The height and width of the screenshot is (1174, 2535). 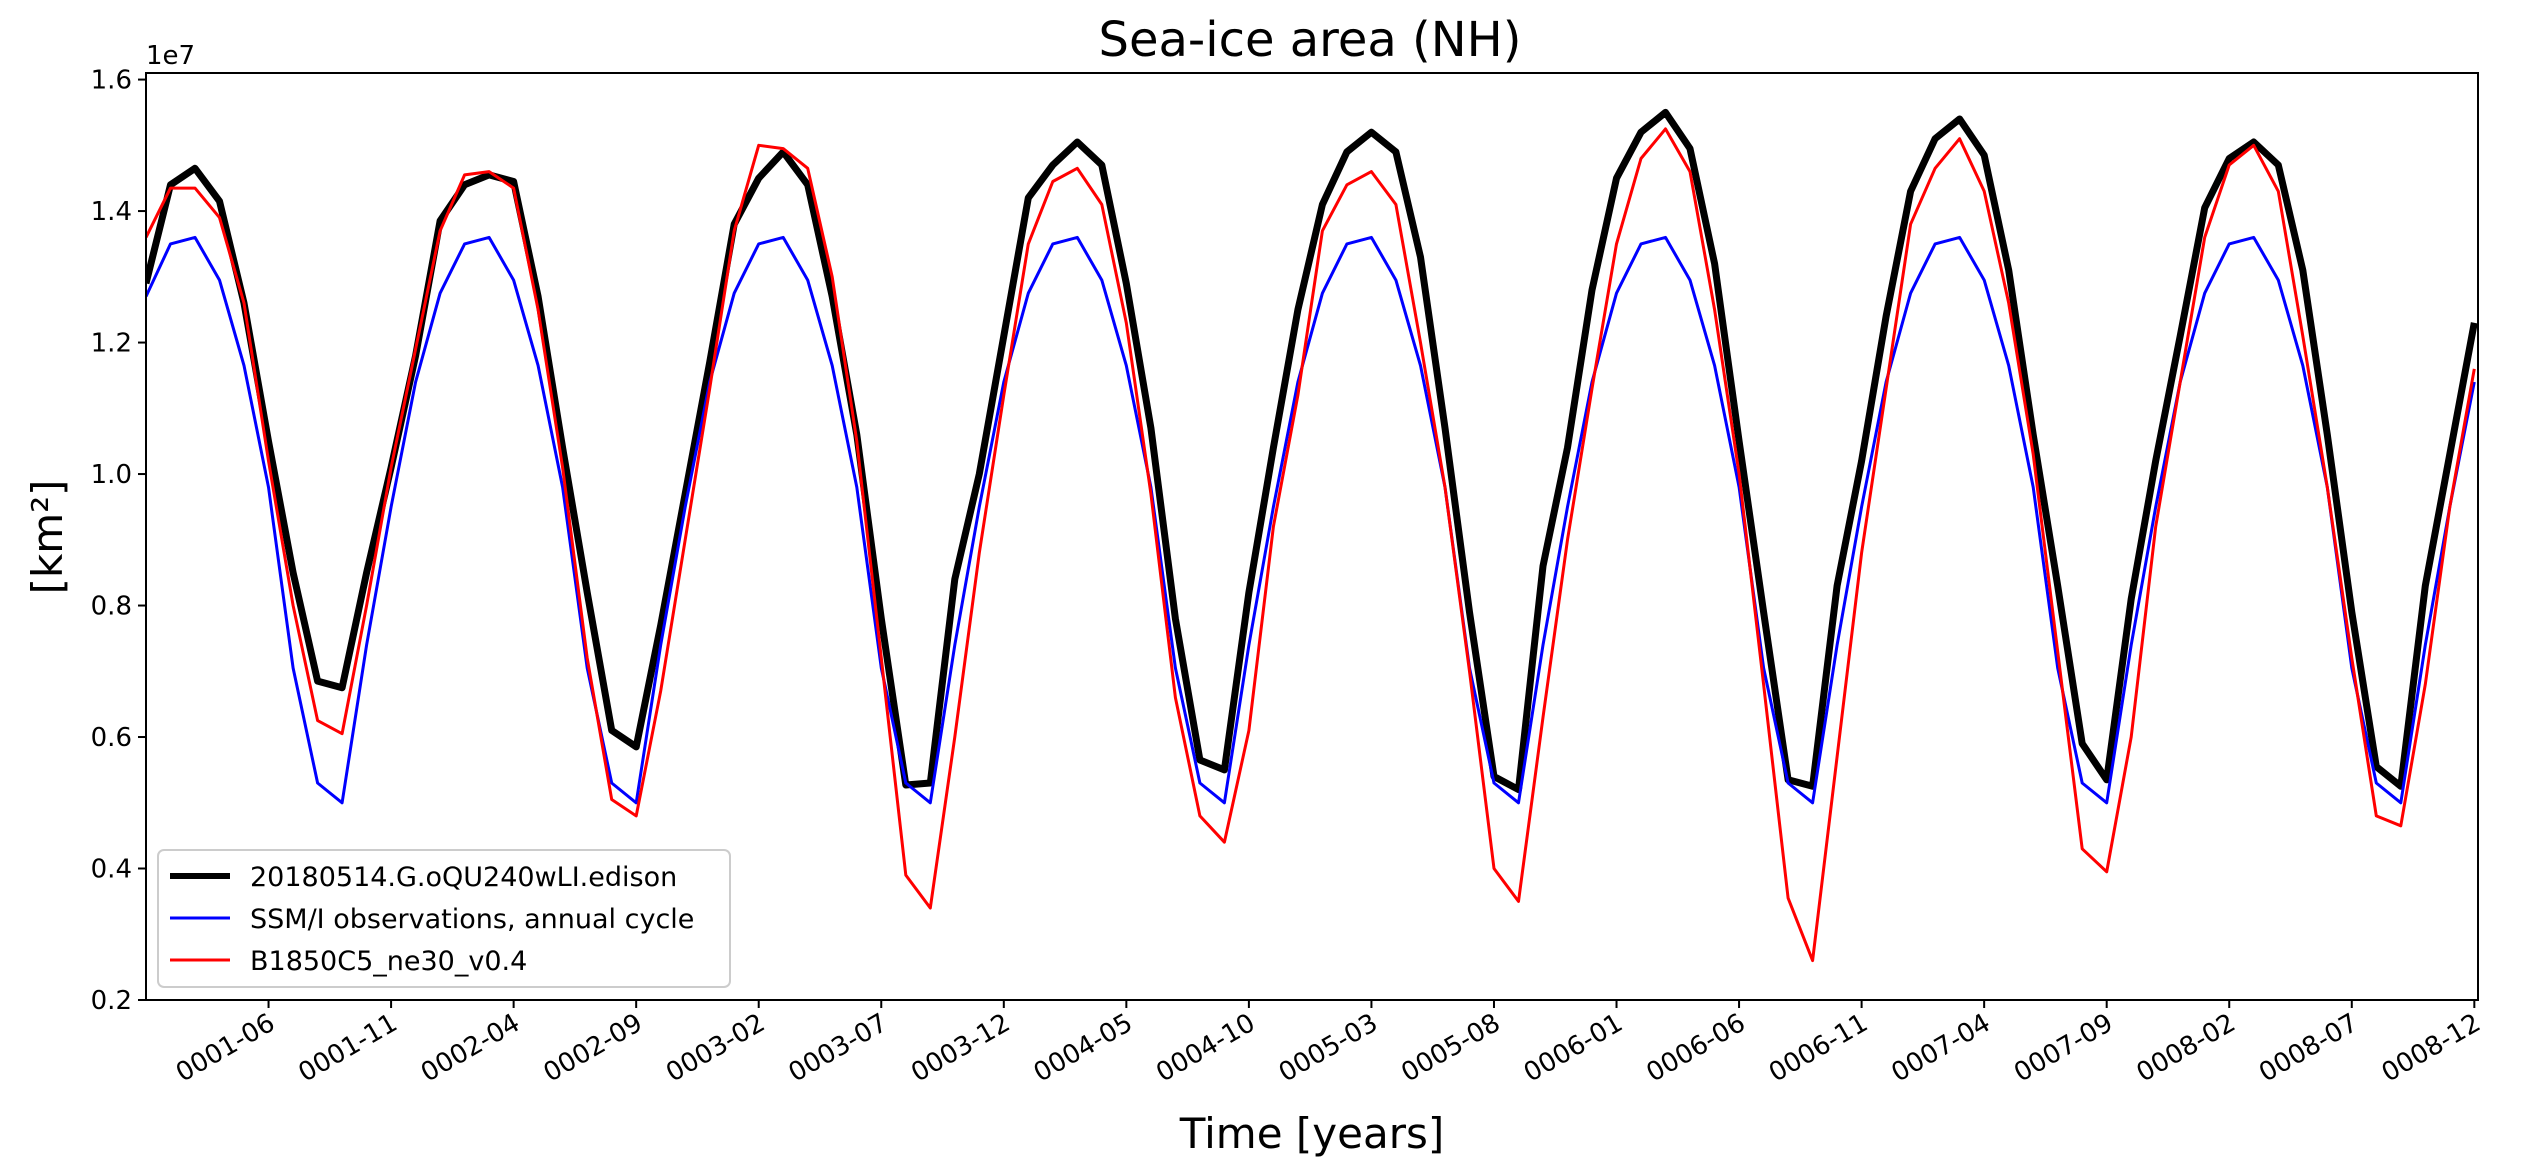 I want to click on legend-frame, so click(x=444, y=918).